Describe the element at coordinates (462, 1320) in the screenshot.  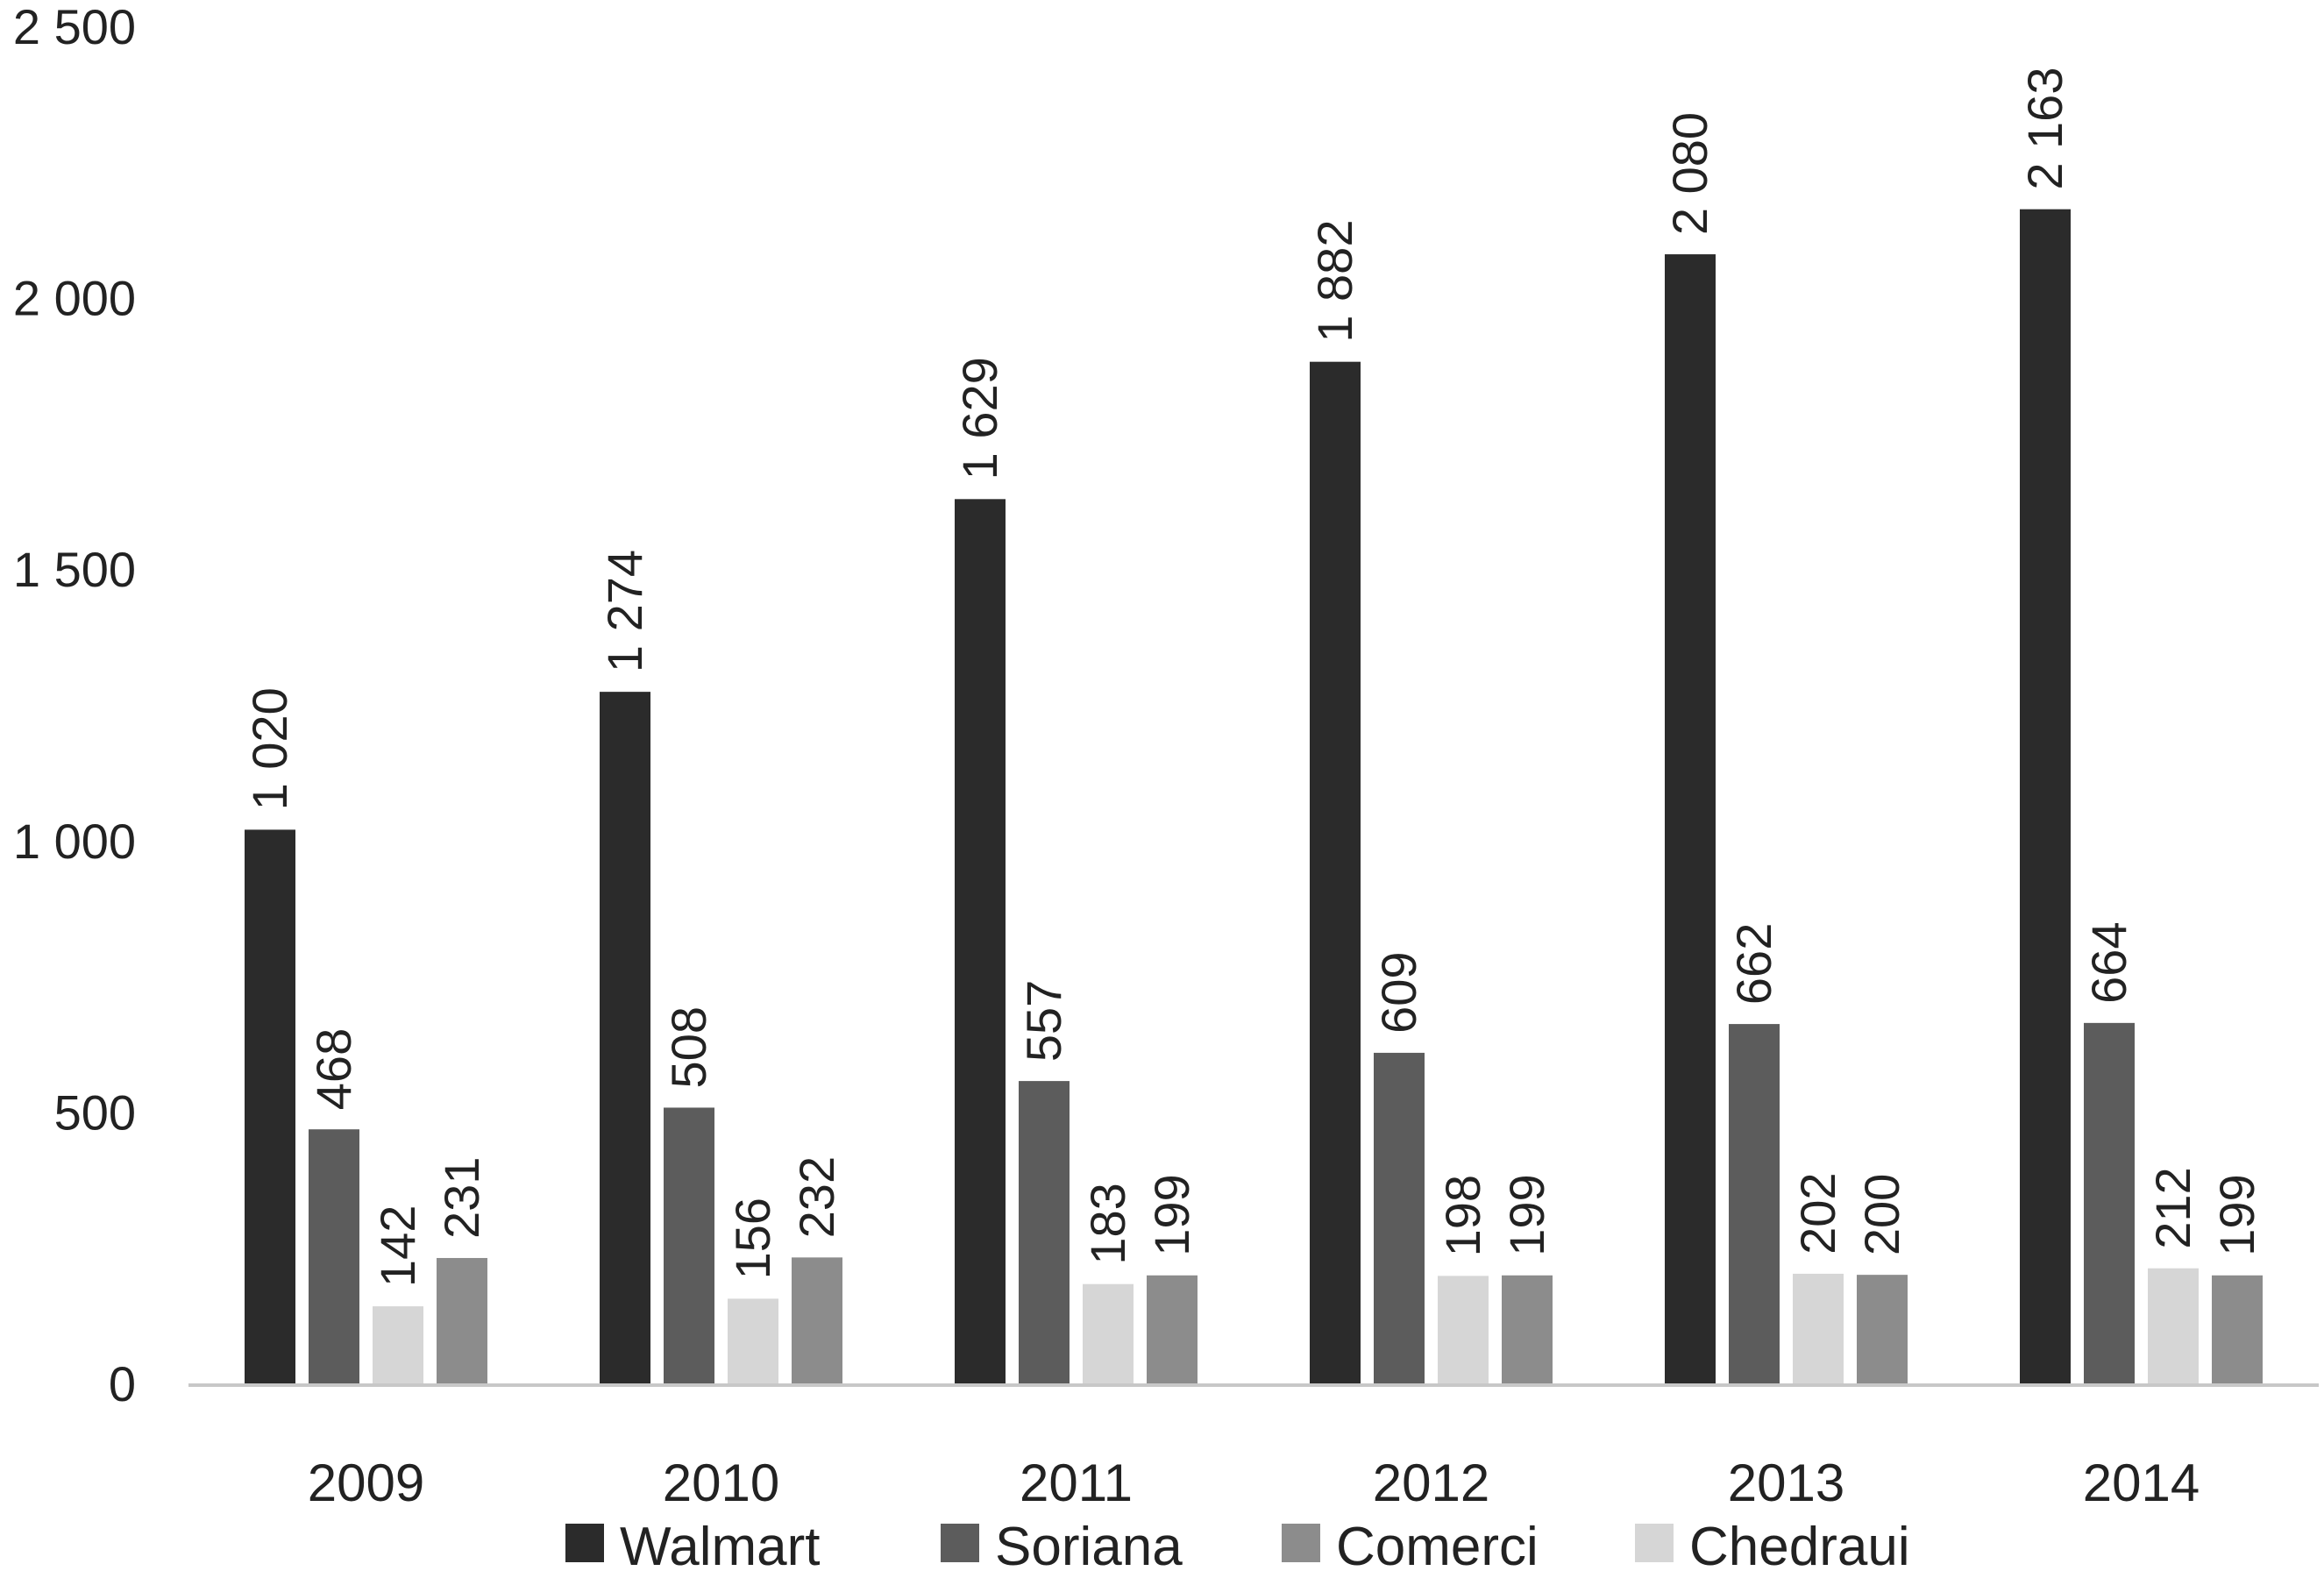
I see `bar-comerci-2009` at that location.